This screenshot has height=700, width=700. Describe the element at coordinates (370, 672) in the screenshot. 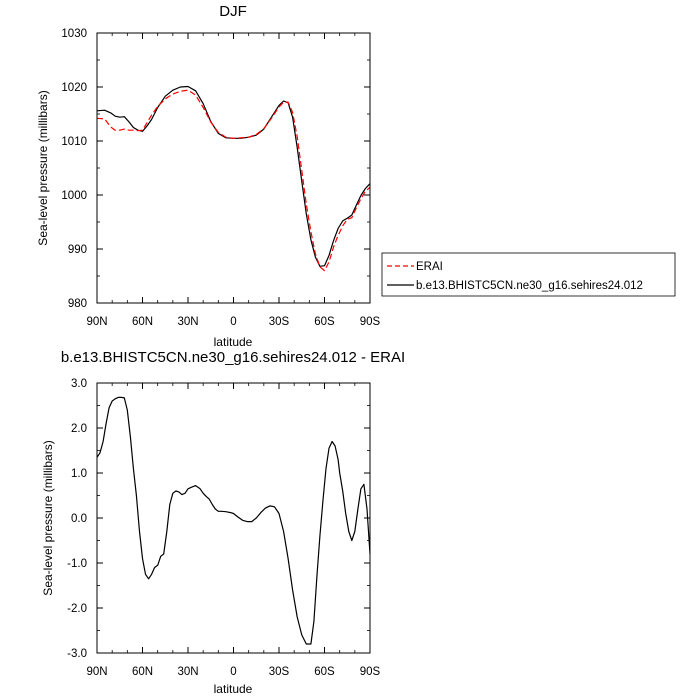

I see `bottom-x-tick-label: 90S` at that location.